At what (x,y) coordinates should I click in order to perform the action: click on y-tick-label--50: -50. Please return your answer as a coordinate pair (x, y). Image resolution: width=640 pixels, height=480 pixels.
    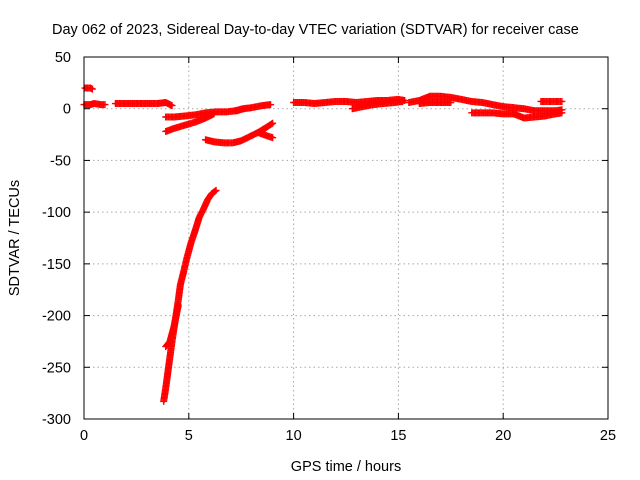
    Looking at the image, I should click on (60, 161).